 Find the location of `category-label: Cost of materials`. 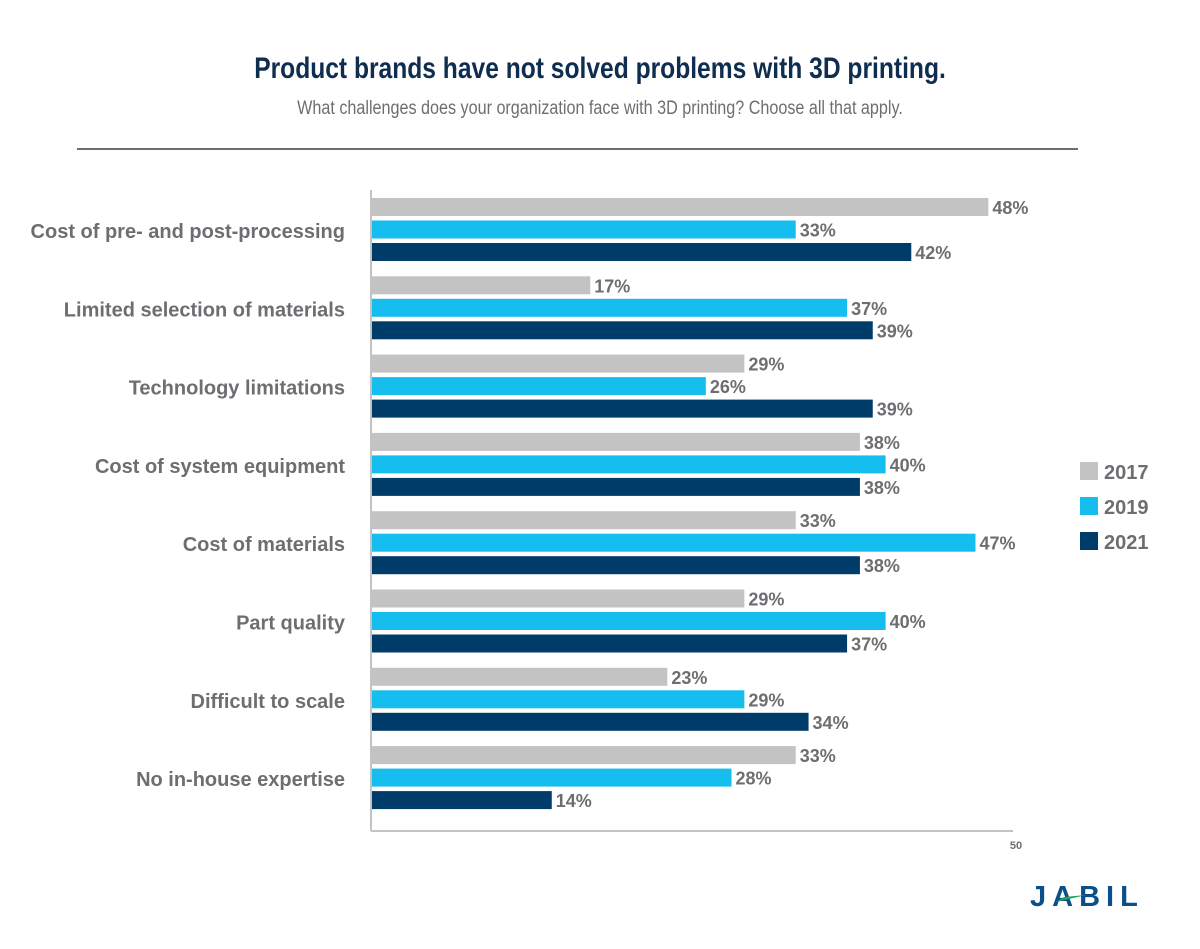

category-label: Cost of materials is located at coordinates (264, 545).